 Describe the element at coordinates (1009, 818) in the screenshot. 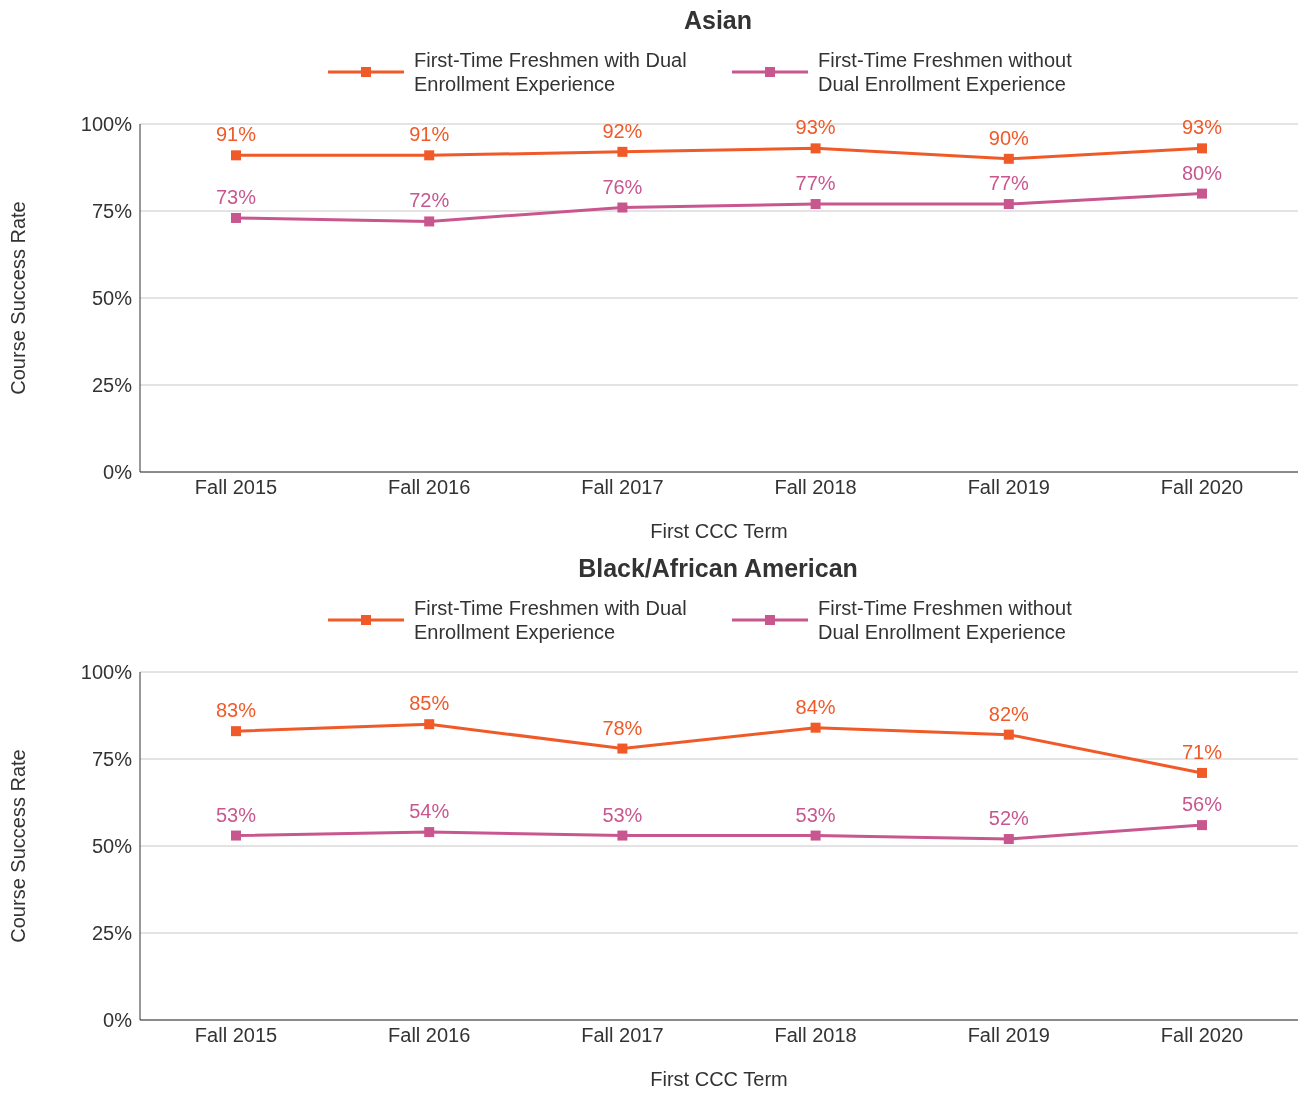

I see `data-label: 52%` at that location.